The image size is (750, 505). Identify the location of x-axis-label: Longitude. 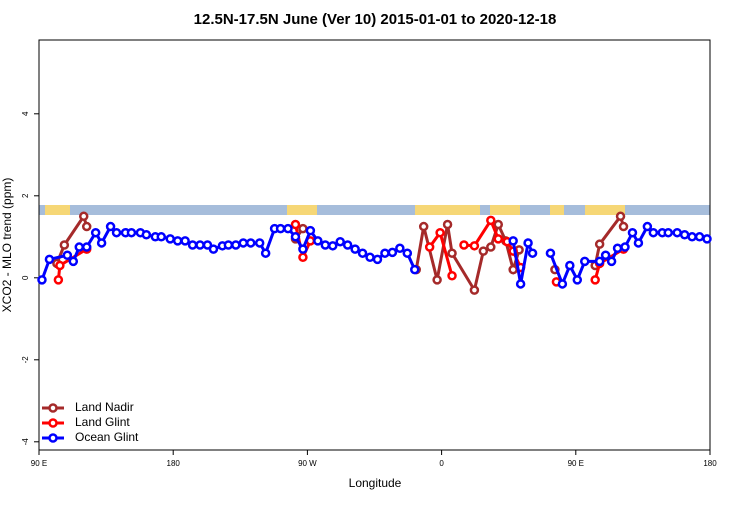
(375, 483).